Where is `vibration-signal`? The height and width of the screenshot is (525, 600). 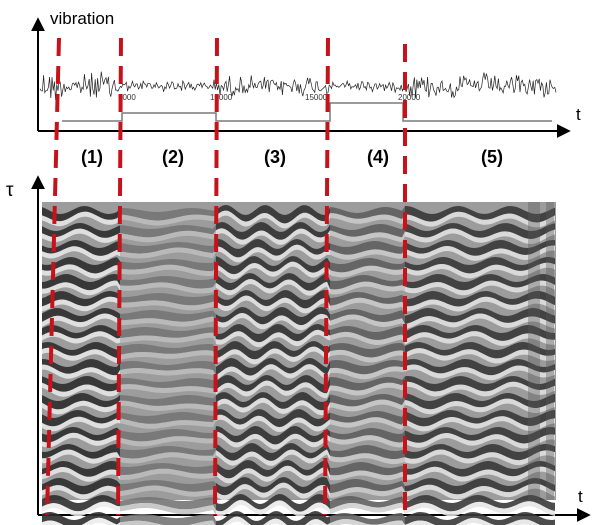
vibration-signal is located at coordinates (298, 85).